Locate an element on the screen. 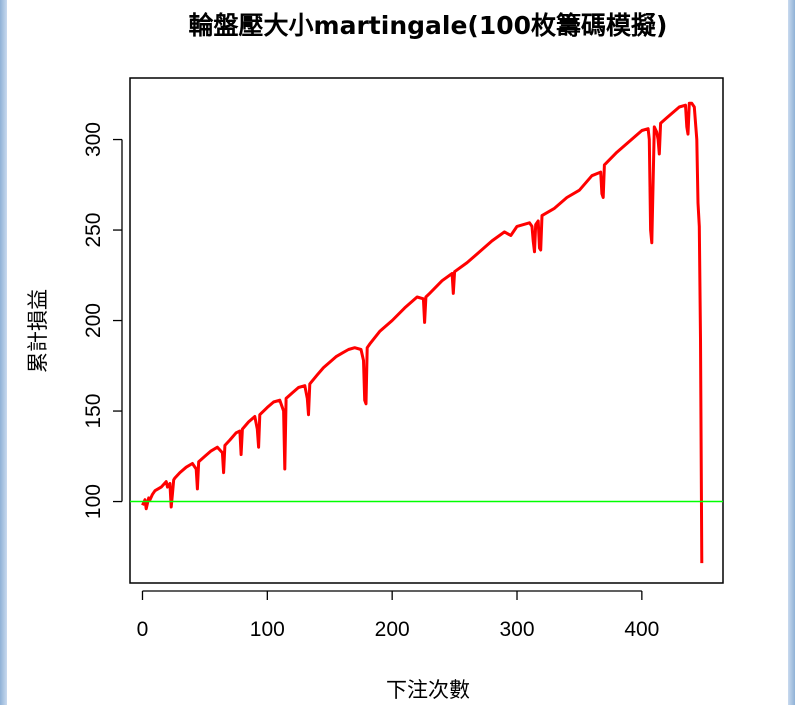 This screenshot has width=795, height=705. y-axis-label: 累計損益 is located at coordinates (38, 331).